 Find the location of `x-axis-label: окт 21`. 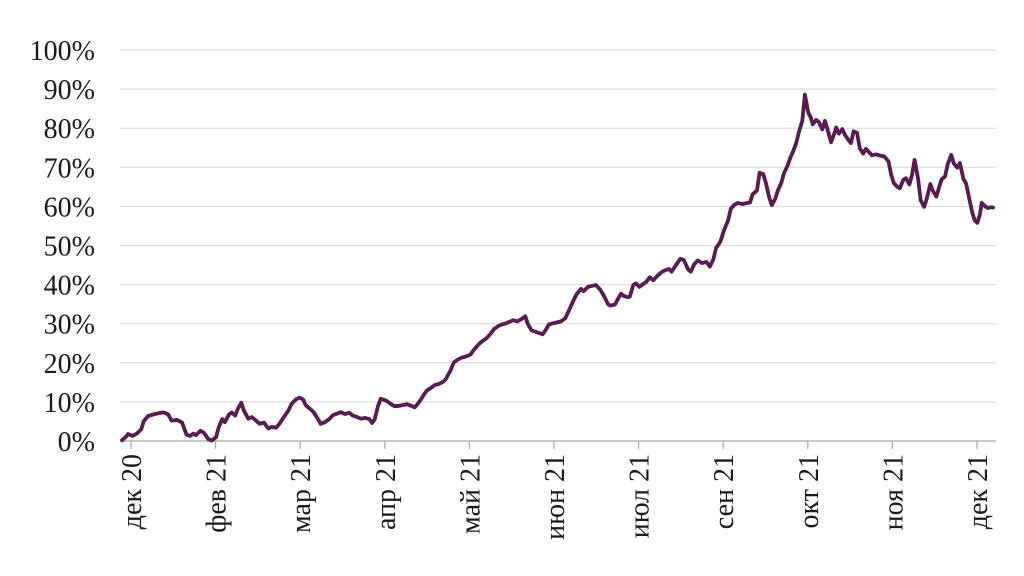

x-axis-label: окт 21 is located at coordinates (809, 491).